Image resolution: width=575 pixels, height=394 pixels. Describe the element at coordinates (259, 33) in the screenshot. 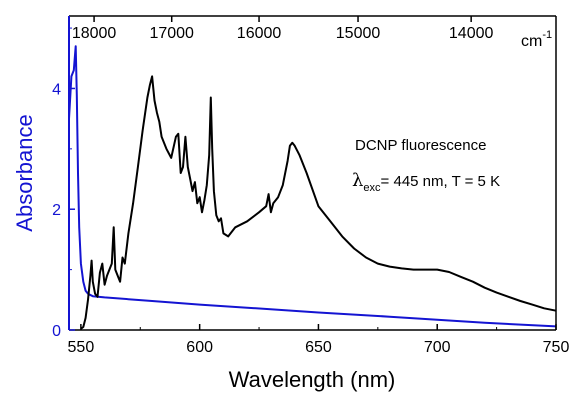

I see `top-tick-label: 16000` at that location.